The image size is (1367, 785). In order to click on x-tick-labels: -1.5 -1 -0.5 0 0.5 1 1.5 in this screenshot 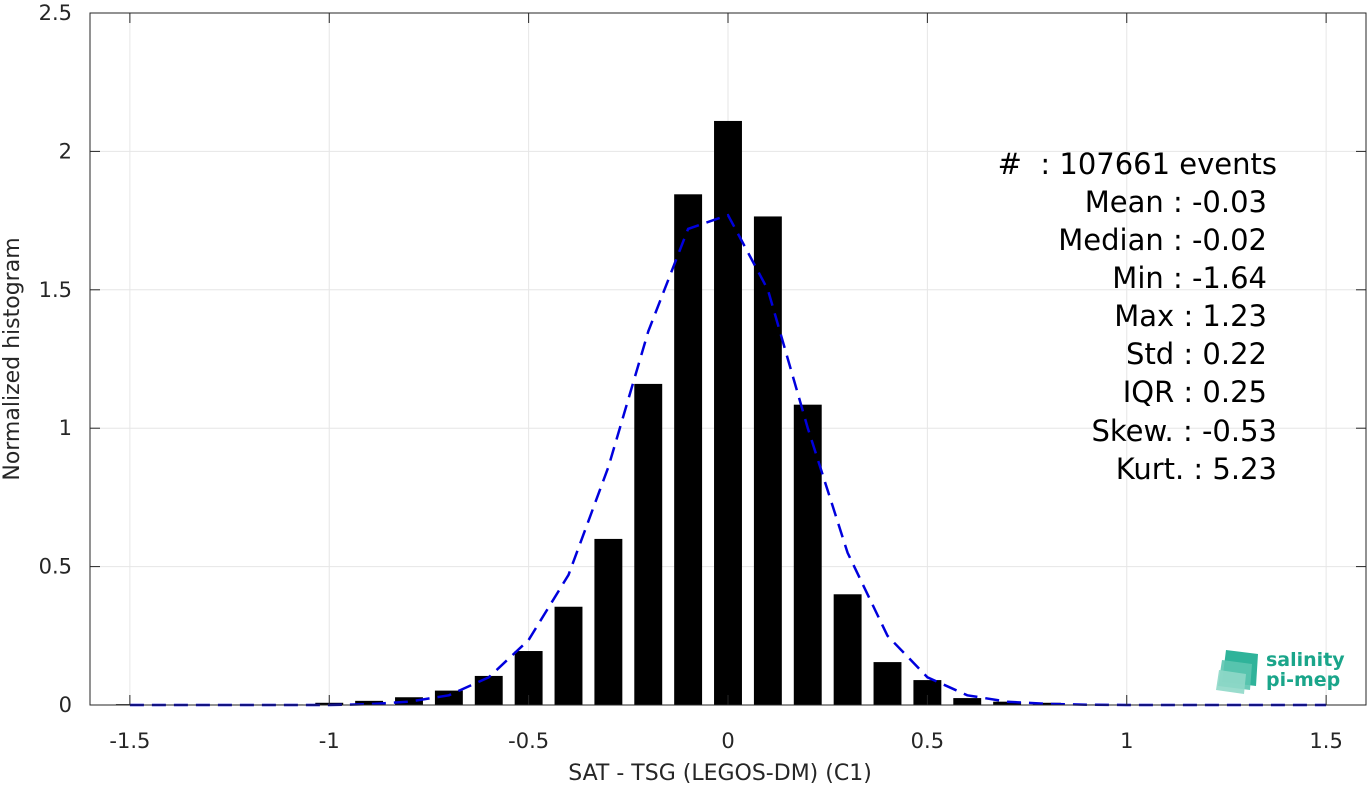, I will do `click(725, 741)`.